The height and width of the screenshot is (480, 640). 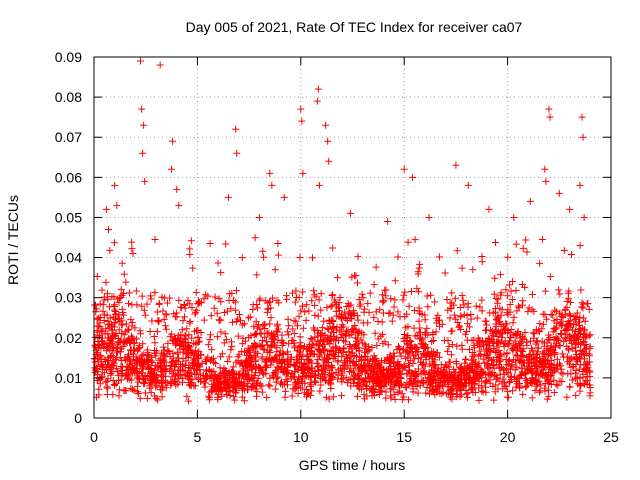 What do you see at coordinates (508, 437) in the screenshot?
I see `x-tick-label: 20` at bounding box center [508, 437].